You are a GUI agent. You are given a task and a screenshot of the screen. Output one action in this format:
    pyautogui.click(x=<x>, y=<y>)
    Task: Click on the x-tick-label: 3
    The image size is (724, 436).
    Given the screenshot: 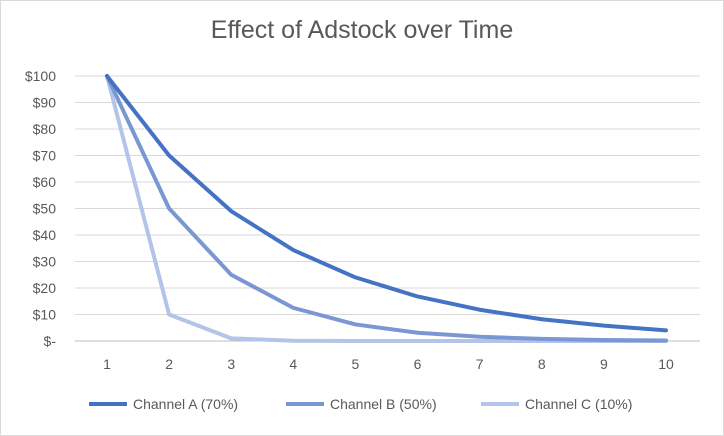 What is the action you would take?
    pyautogui.click(x=231, y=364)
    